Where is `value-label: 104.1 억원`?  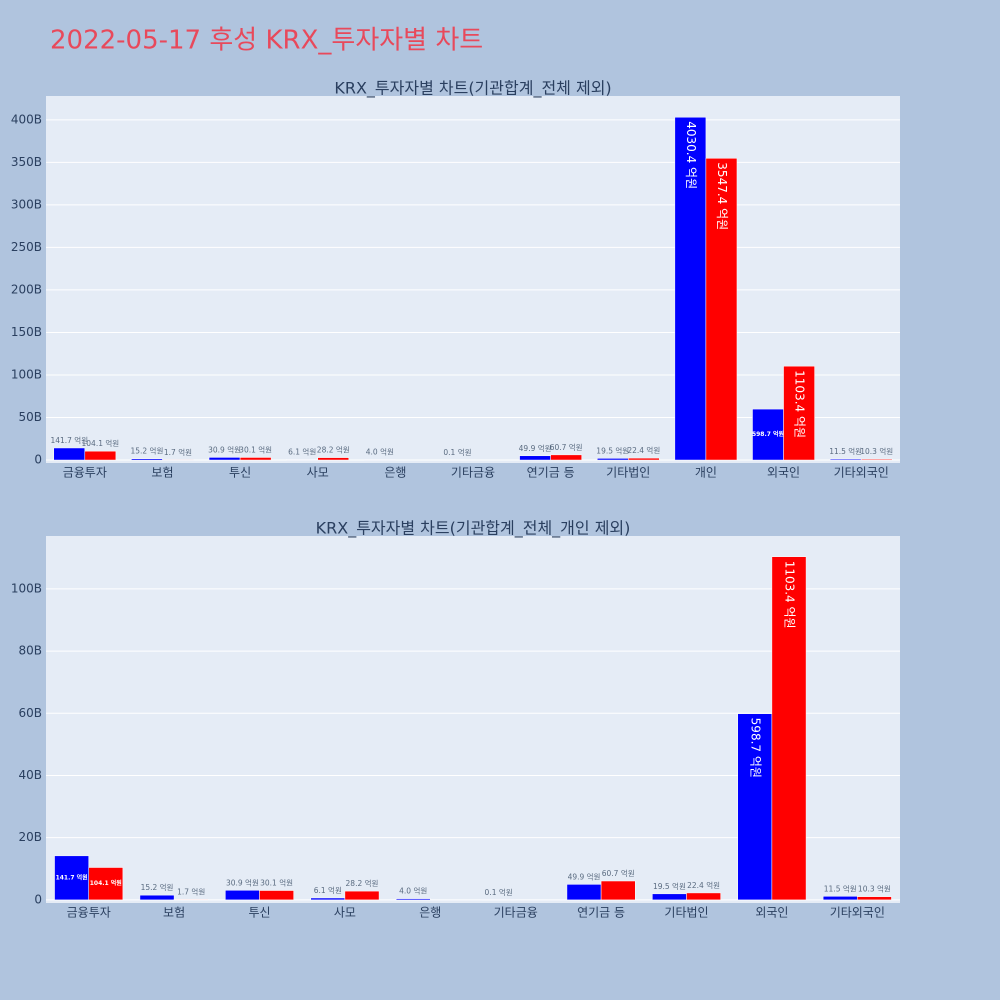
value-label: 104.1 억원 is located at coordinates (106, 883).